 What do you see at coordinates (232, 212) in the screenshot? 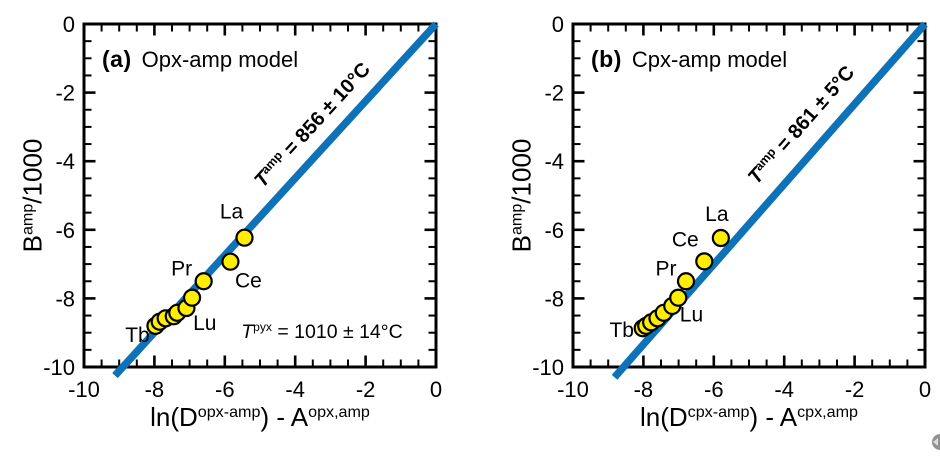
I see `point-label-la-a: La` at bounding box center [232, 212].